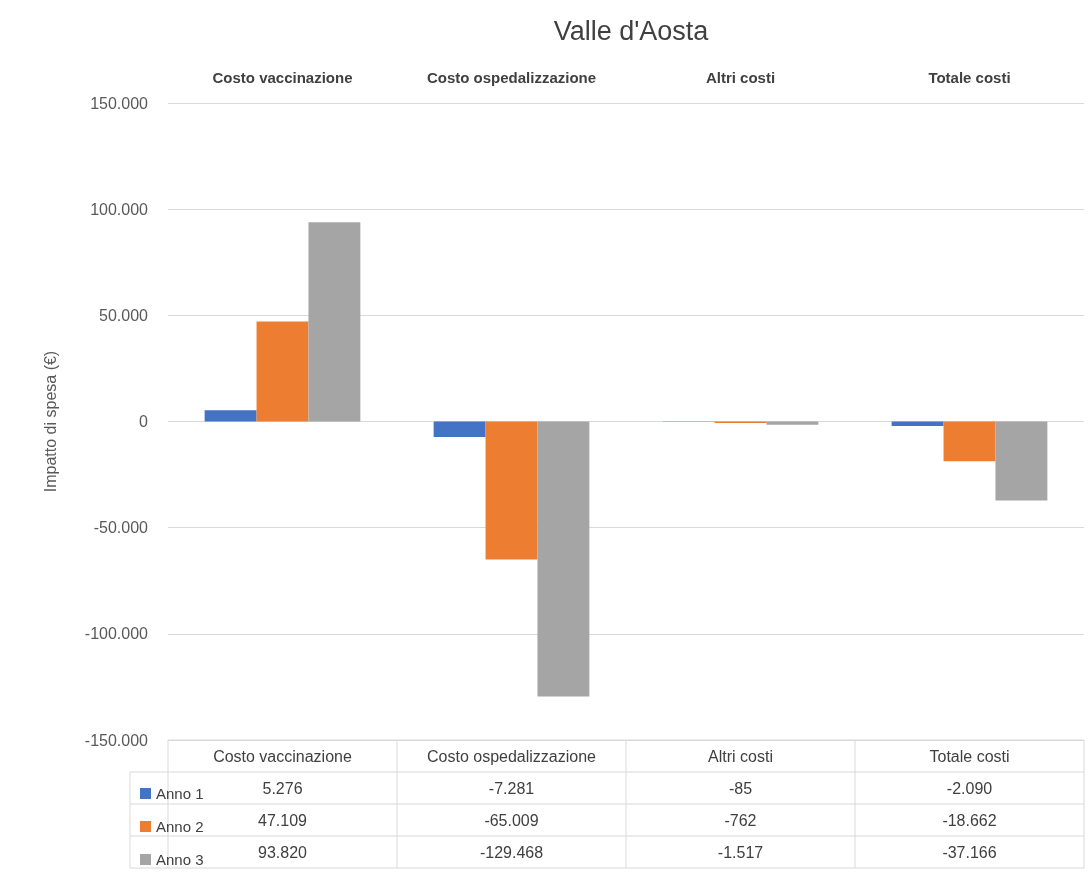 Image resolution: width=1090 pixels, height=872 pixels. Describe the element at coordinates (180, 859) in the screenshot. I see `legend-label: Anno 3` at that location.